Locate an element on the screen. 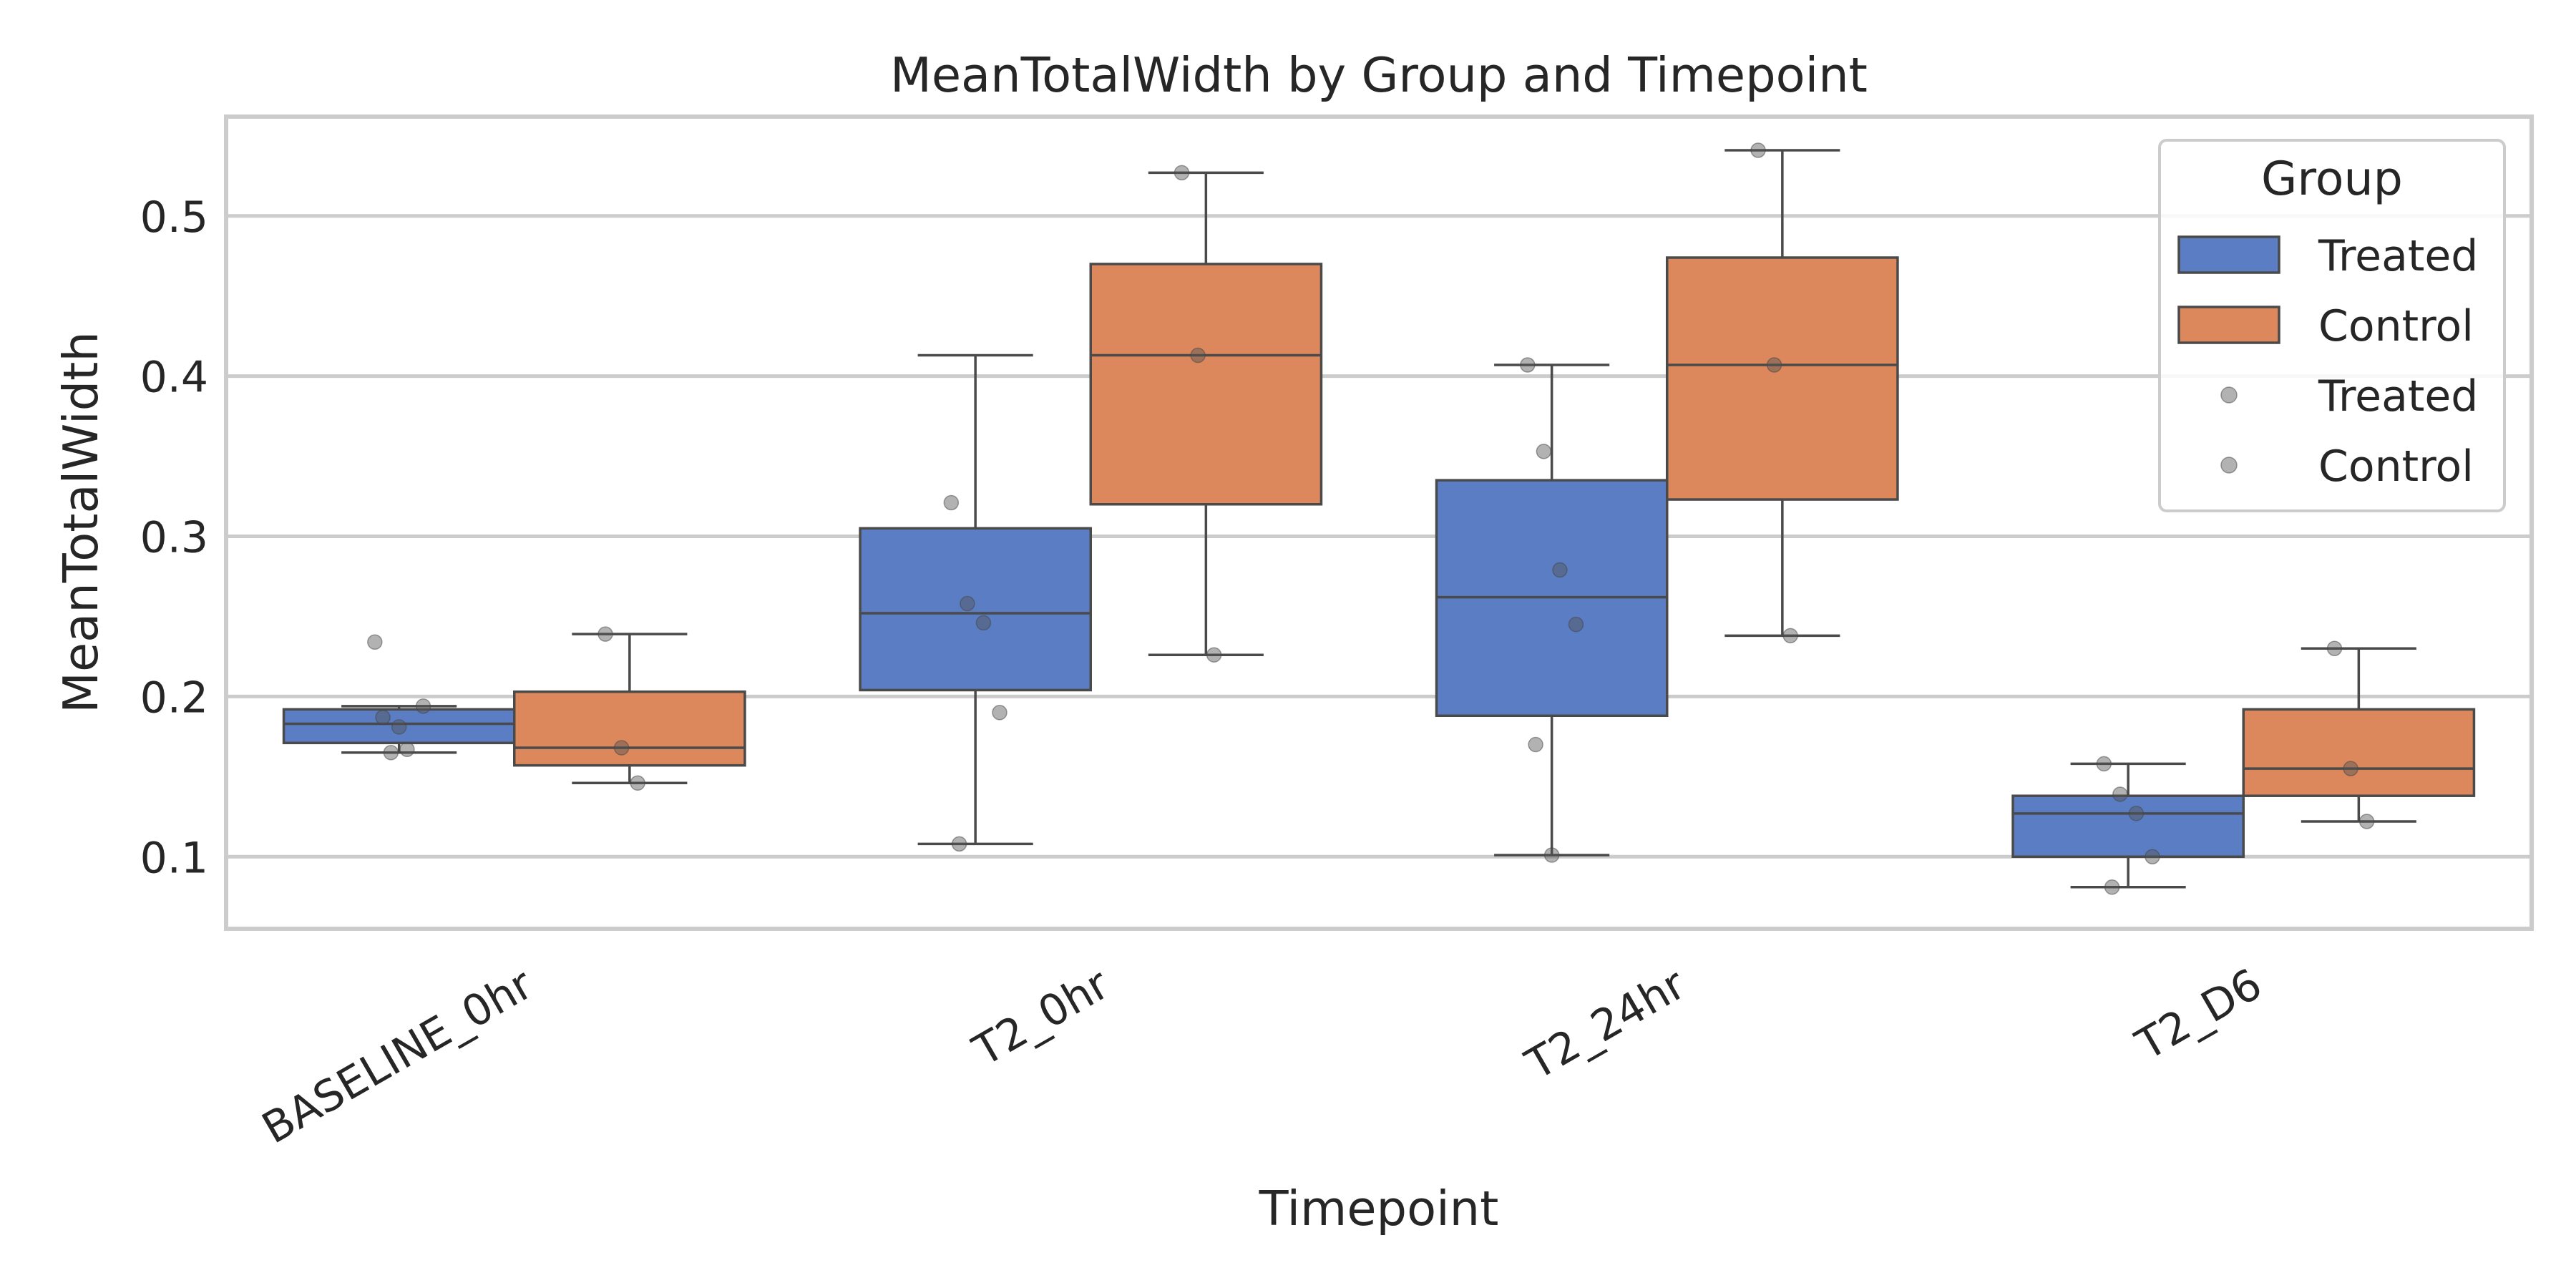  y-tick-label: 0.1 is located at coordinates (174, 858).